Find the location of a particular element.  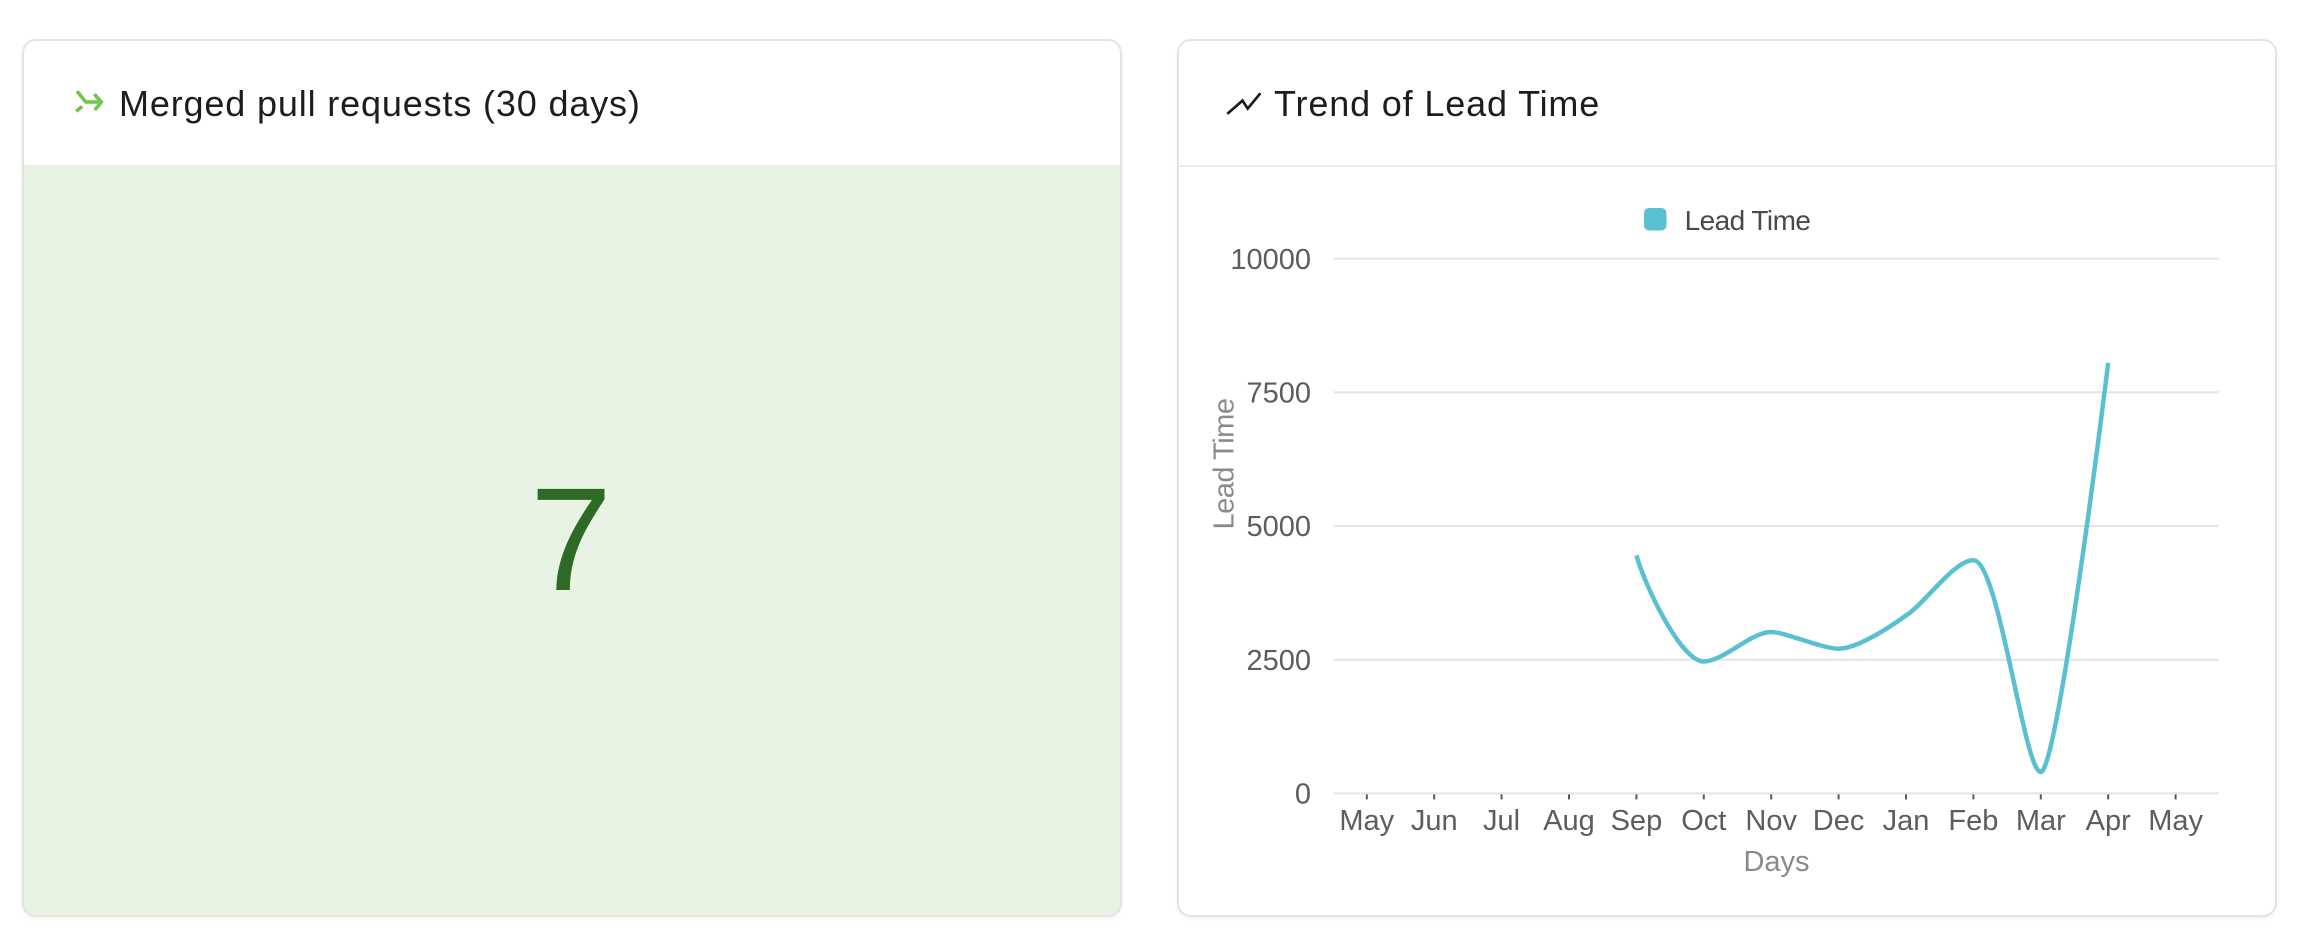

svg-text: Jun is located at coordinates (1434, 821).